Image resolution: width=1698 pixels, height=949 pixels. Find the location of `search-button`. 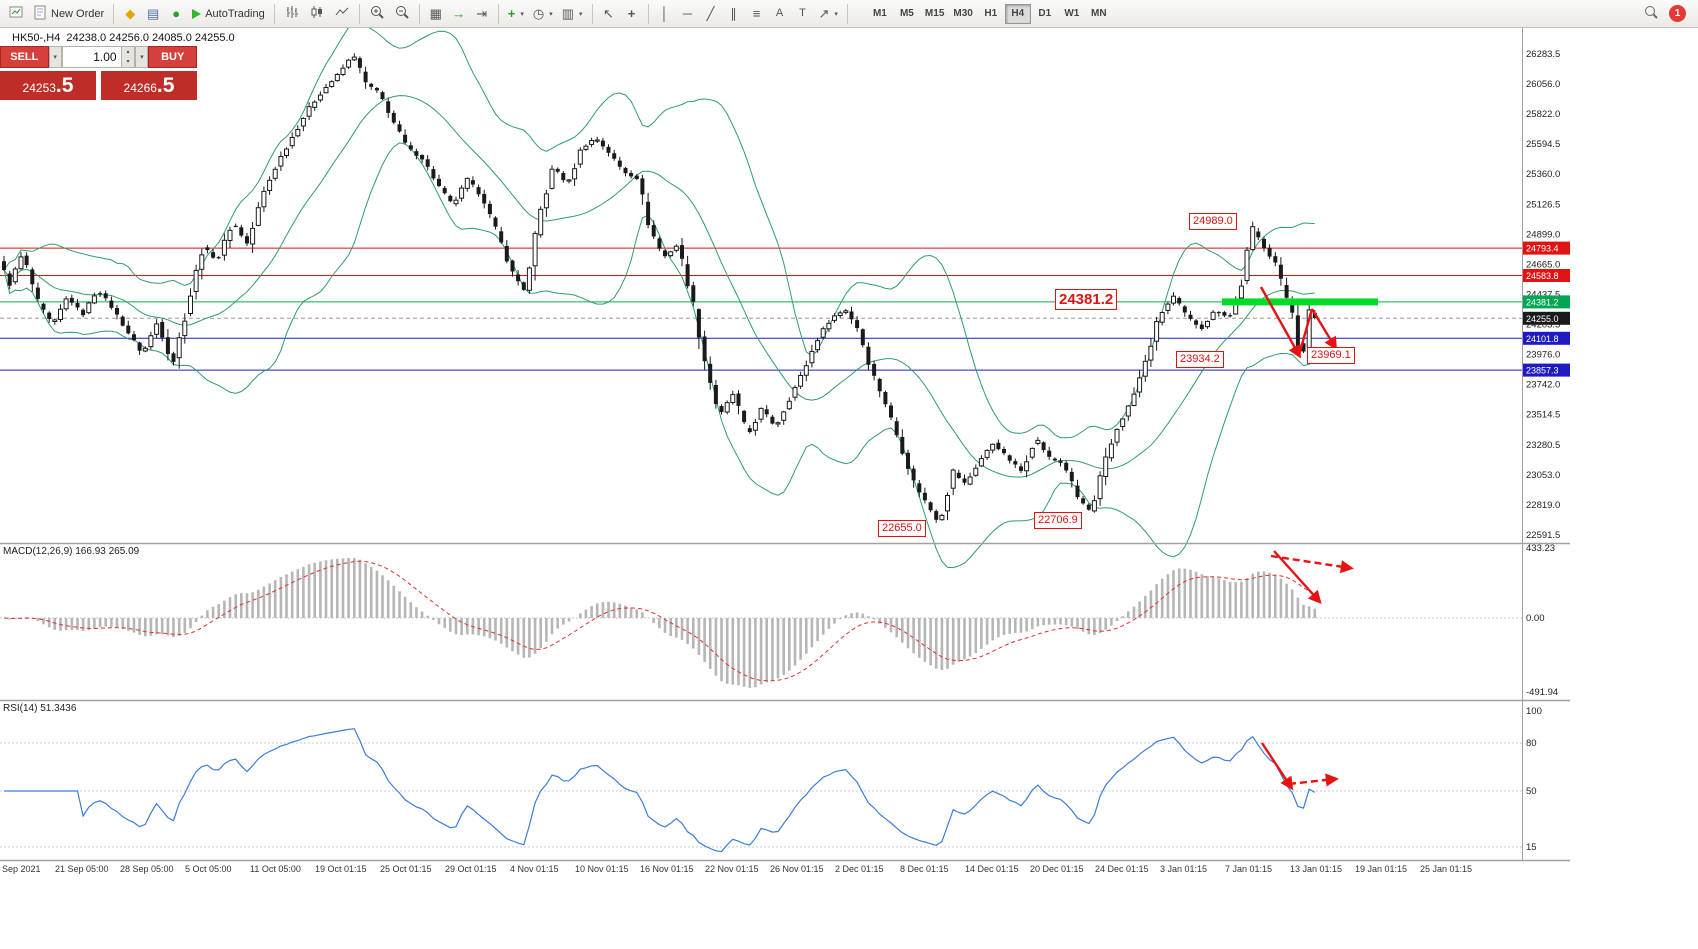

search-button is located at coordinates (1651, 14).